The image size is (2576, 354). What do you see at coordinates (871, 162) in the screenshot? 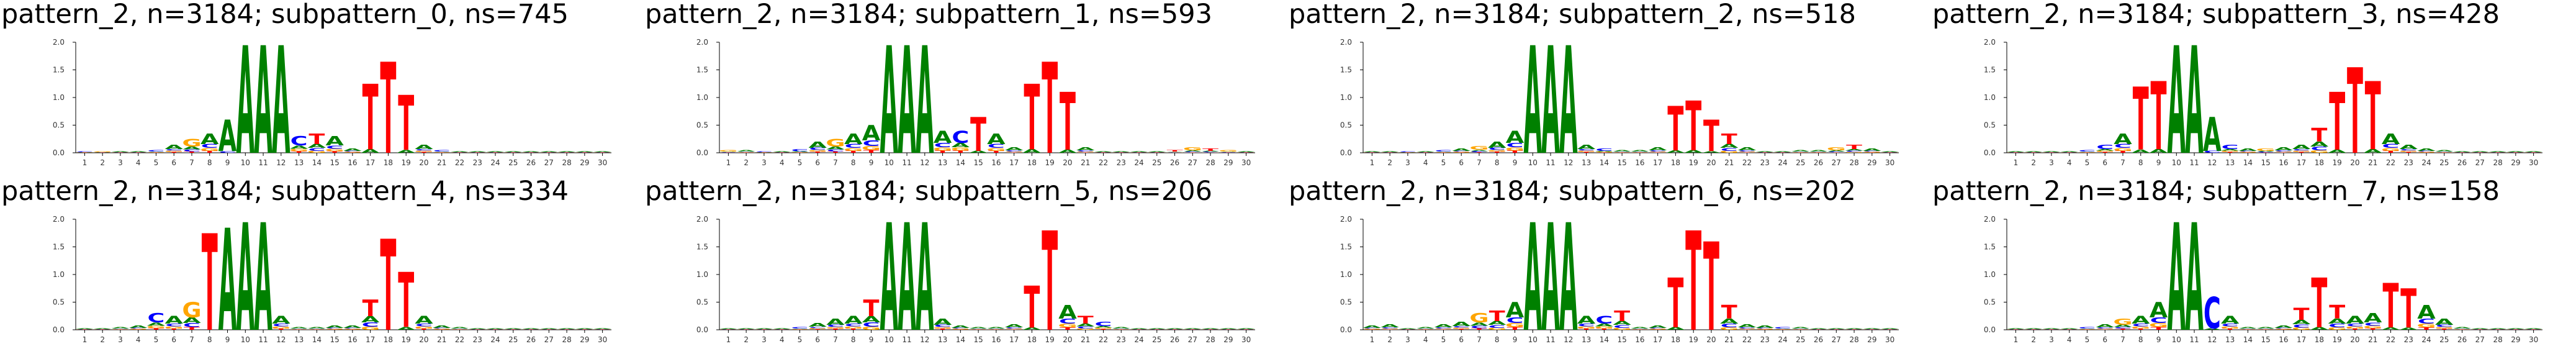
I see `x-tick-label: 9` at bounding box center [871, 162].